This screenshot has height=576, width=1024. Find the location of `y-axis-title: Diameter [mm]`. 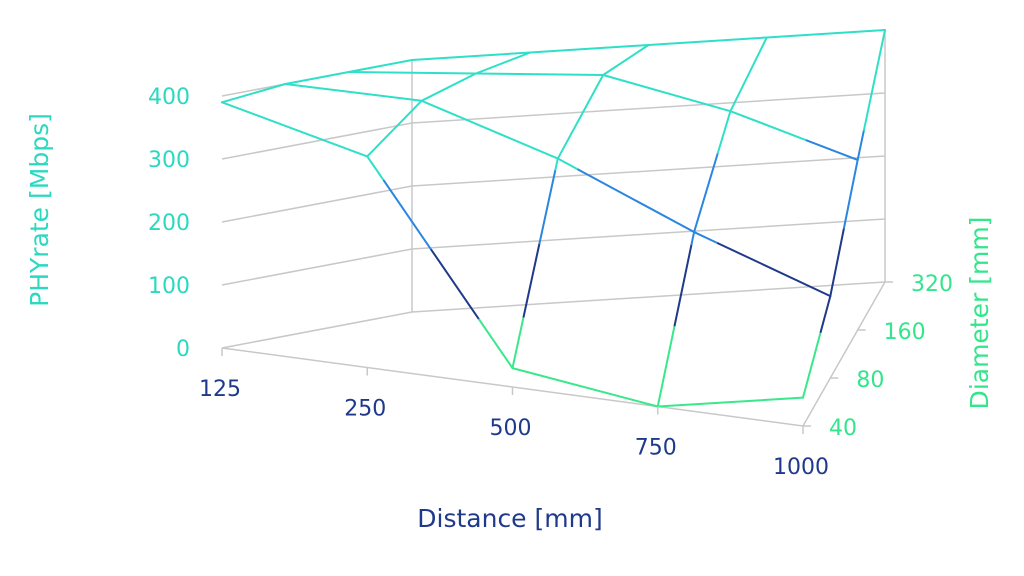

y-axis-title: Diameter [mm] is located at coordinates (979, 313).